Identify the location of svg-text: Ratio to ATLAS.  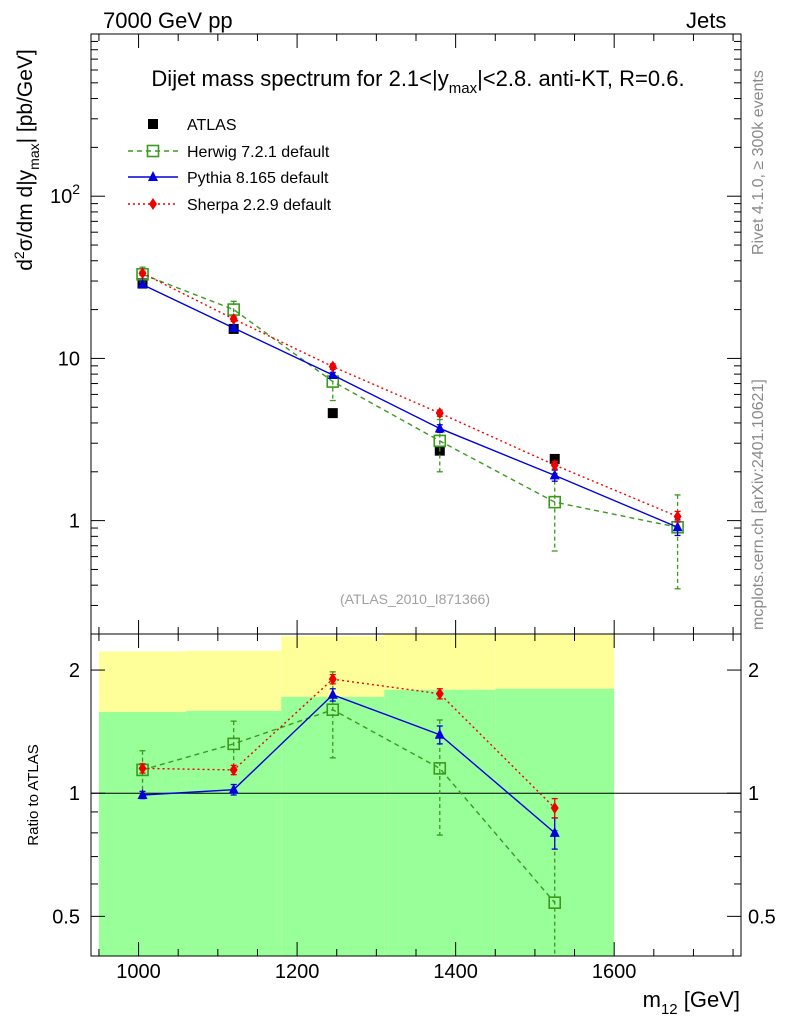
(33, 794).